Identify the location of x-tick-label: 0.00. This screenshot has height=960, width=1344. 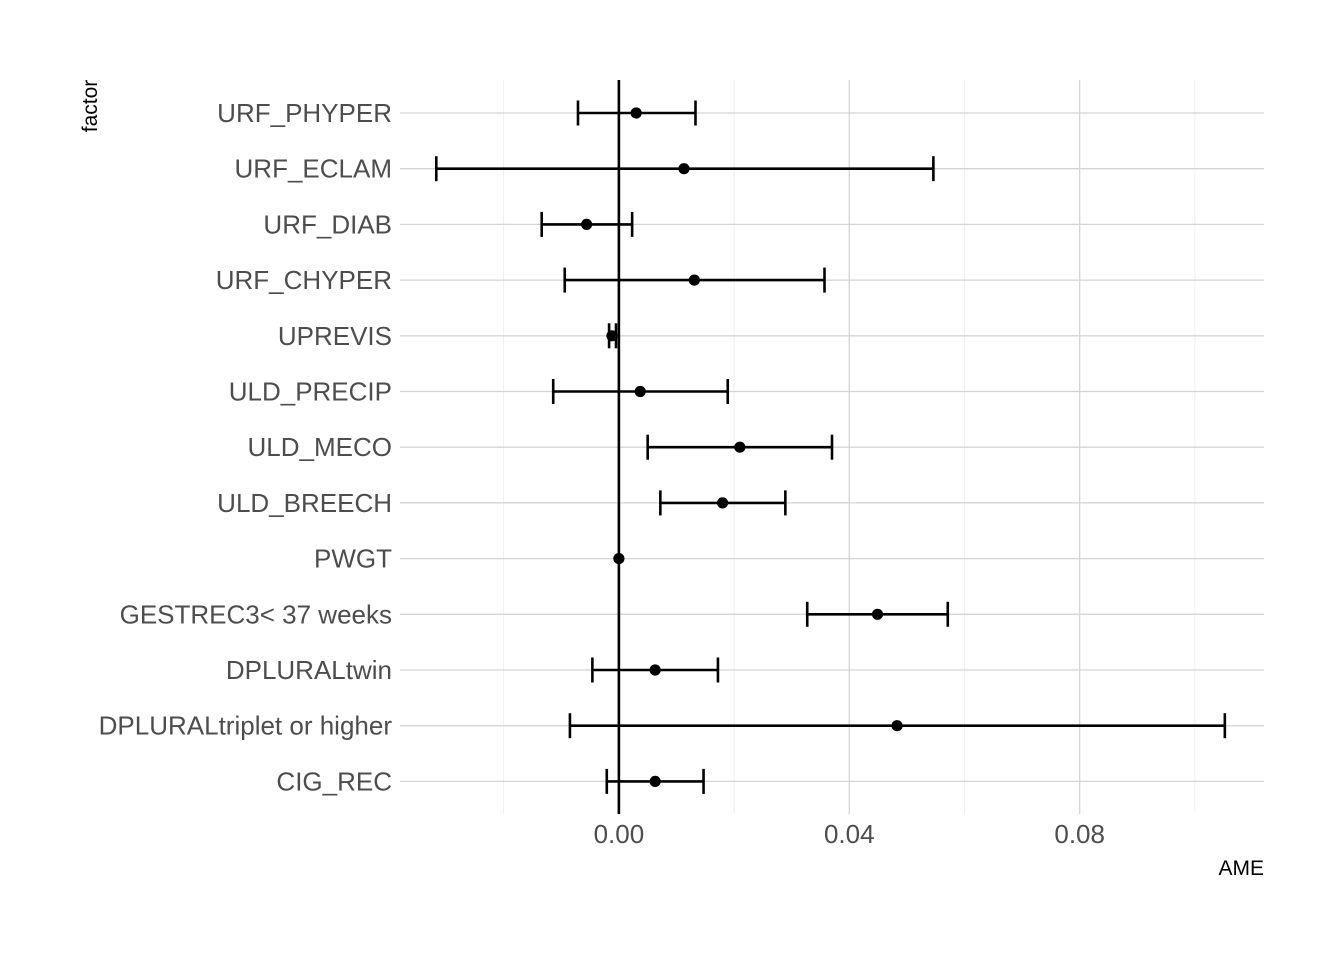
(619, 834).